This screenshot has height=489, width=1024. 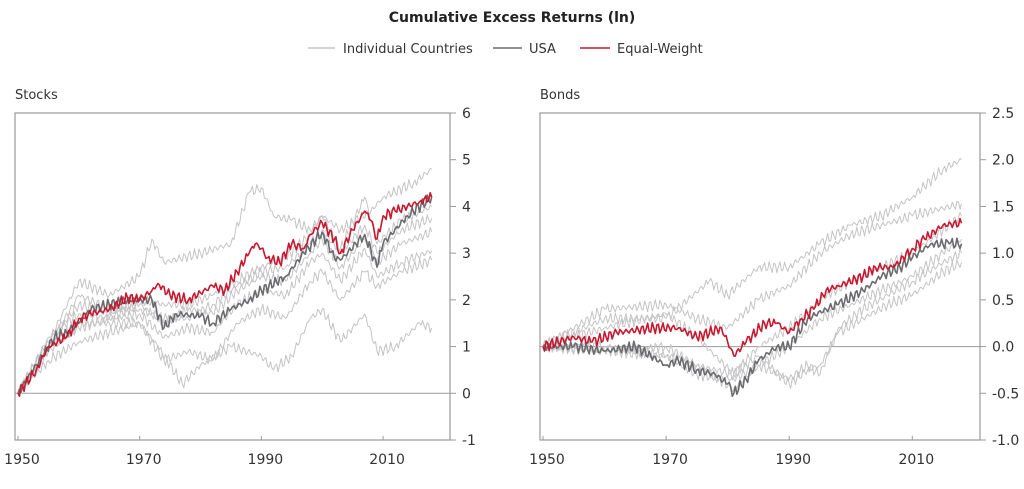 What do you see at coordinates (466, 161) in the screenshot?
I see `y-tick-label: 5` at bounding box center [466, 161].